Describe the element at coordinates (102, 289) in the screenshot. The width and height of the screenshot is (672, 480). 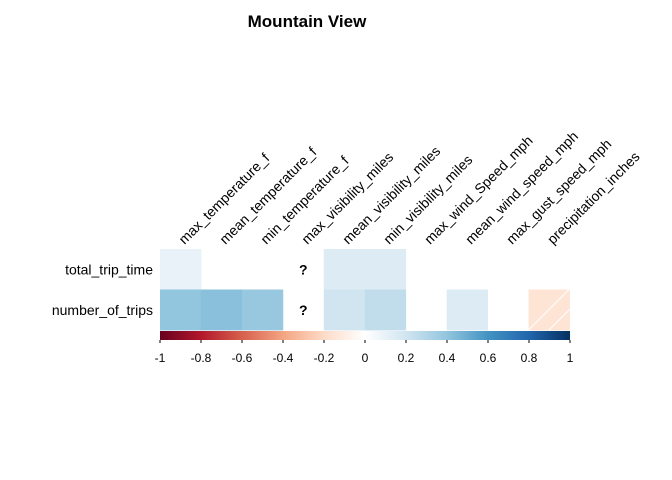
I see `row-labels: total_trip_time number_of_trips` at that location.